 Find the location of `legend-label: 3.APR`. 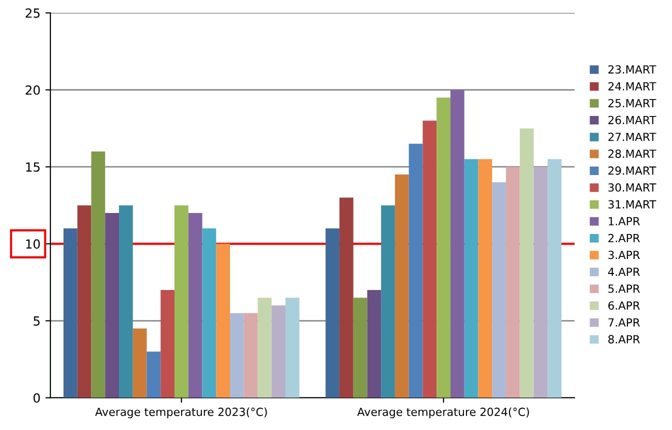

legend-label: 3.APR is located at coordinates (624, 255).